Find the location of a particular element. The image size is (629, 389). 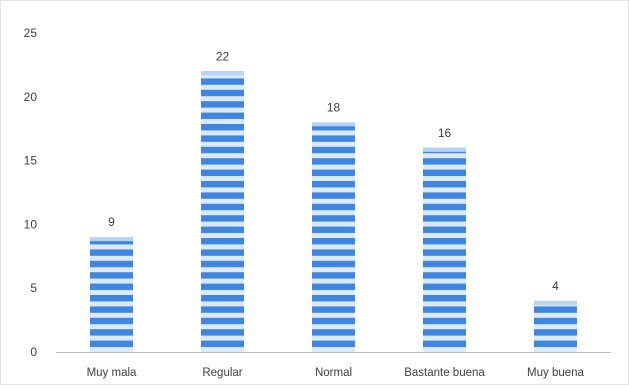

category-label: Regular is located at coordinates (222, 373).